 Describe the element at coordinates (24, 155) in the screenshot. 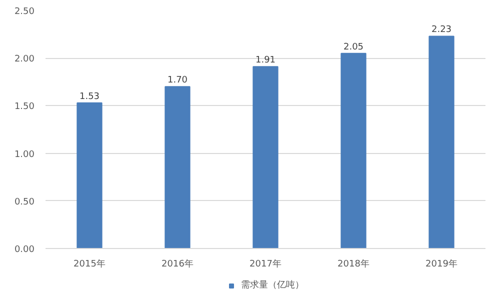

I see `y-tick-label: 1.00` at that location.